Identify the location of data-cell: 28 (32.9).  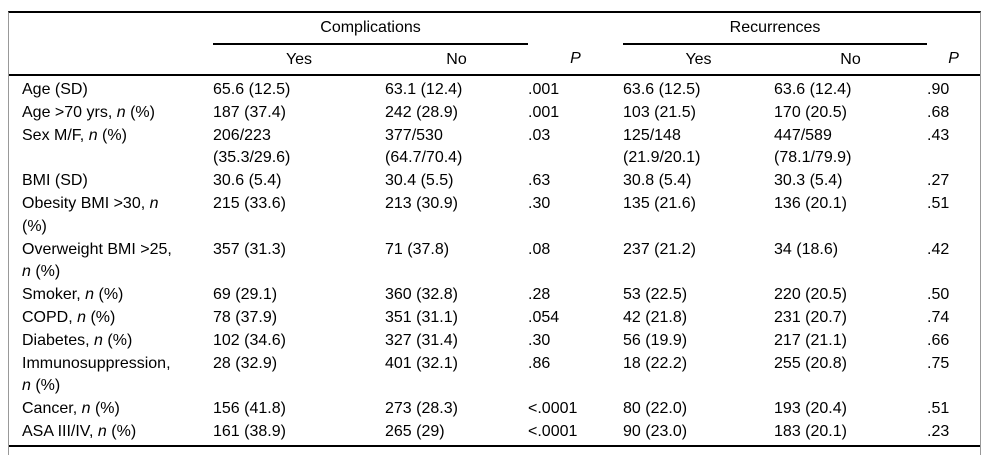
(245, 363).